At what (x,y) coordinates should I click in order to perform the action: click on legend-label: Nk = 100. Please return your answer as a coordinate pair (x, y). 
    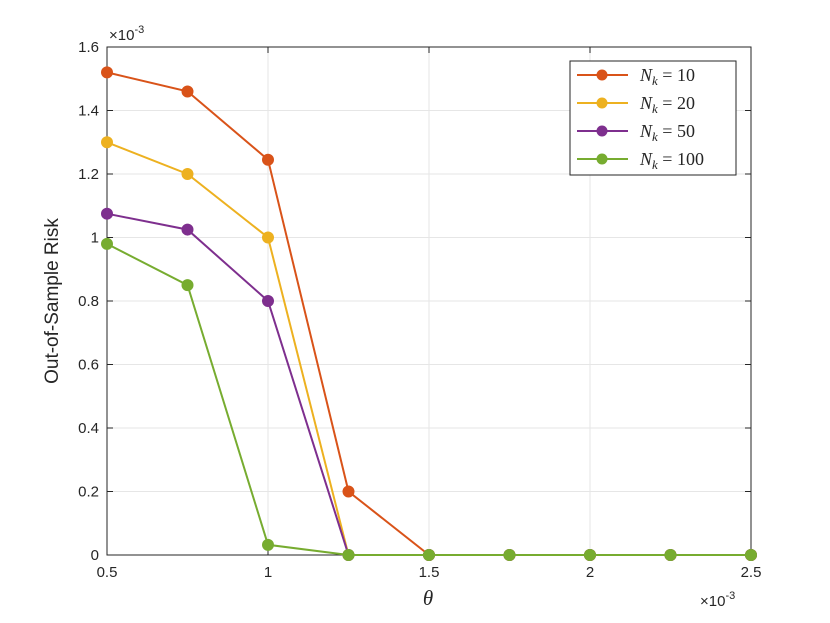
    Looking at the image, I should click on (671, 160).